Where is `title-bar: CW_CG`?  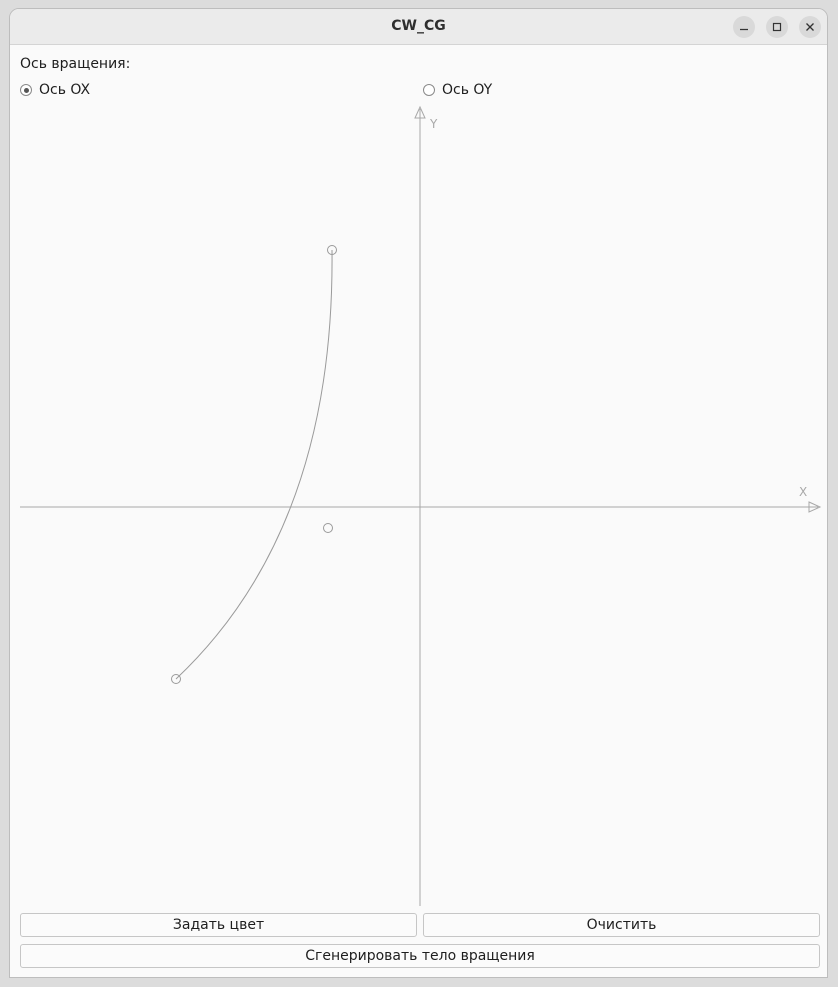 title-bar: CW_CG is located at coordinates (418, 27).